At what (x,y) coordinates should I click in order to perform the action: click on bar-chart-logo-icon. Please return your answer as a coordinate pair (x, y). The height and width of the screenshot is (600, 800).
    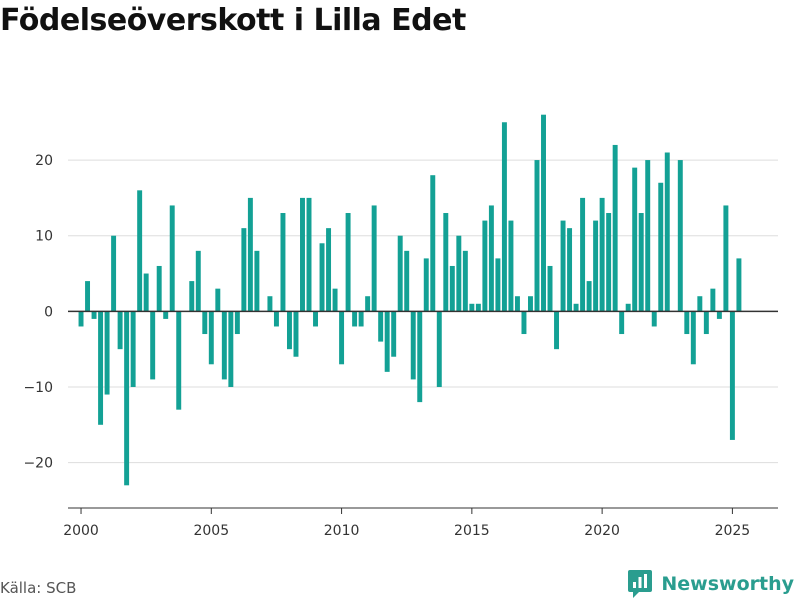
    Looking at the image, I should click on (640, 584).